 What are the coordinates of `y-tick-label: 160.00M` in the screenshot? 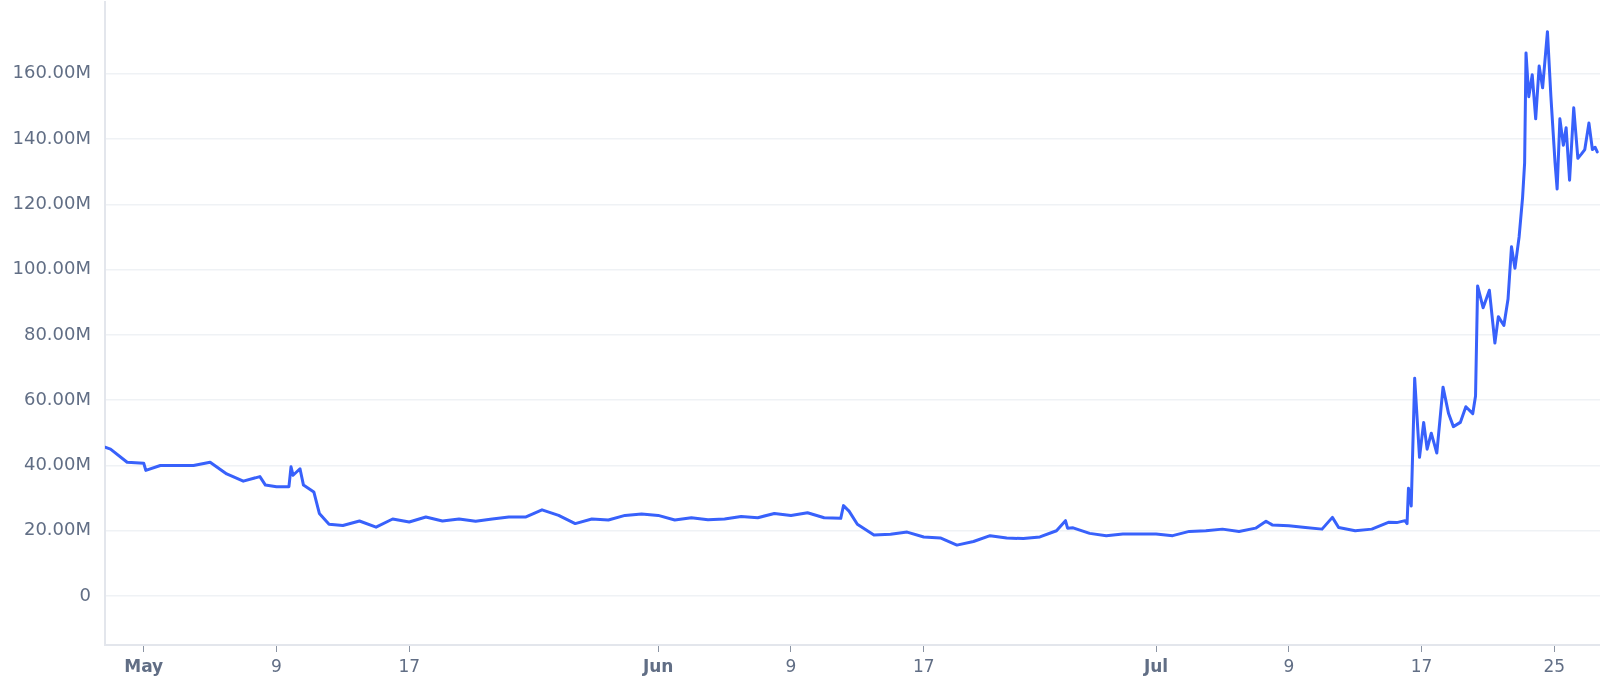 It's located at (51, 72).